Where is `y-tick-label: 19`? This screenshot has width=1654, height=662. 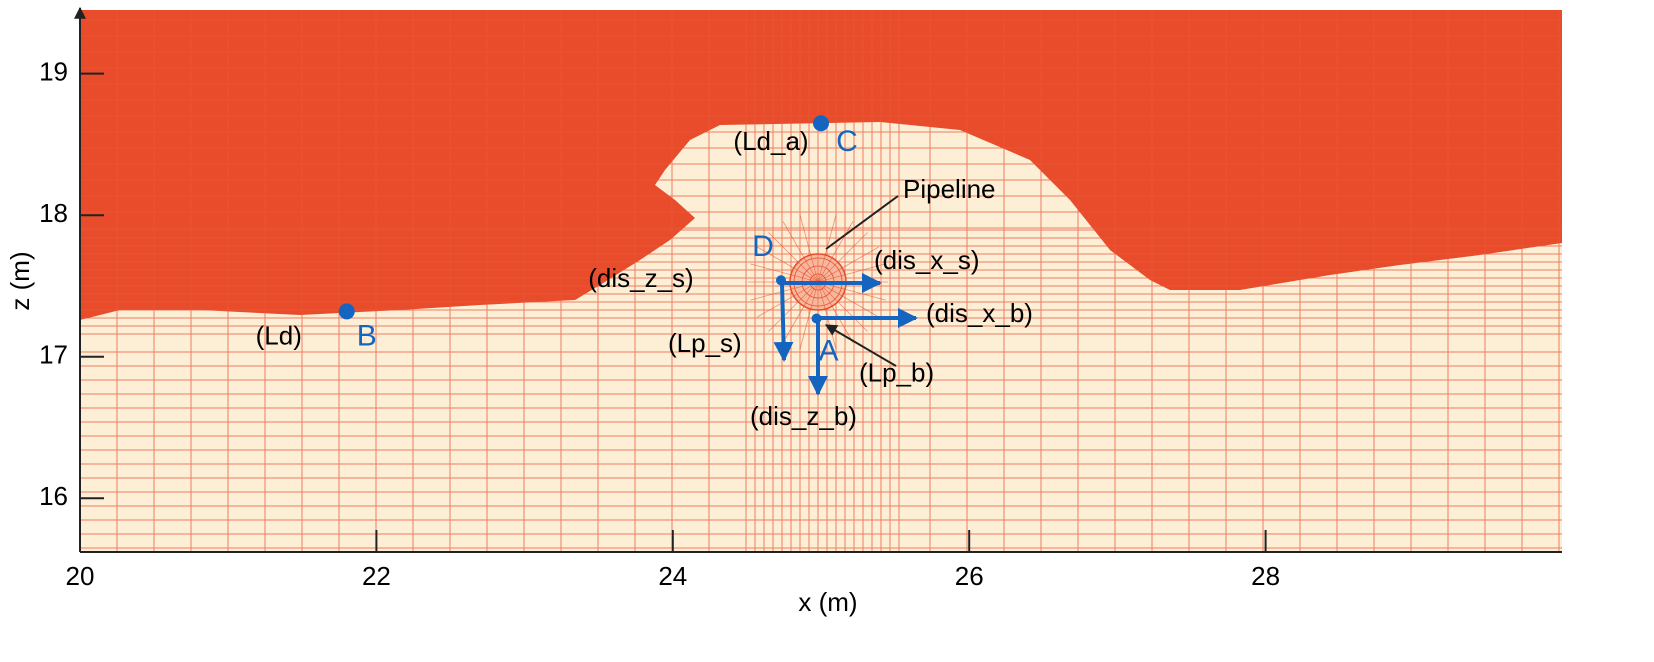
y-tick-label: 19 is located at coordinates (53, 72).